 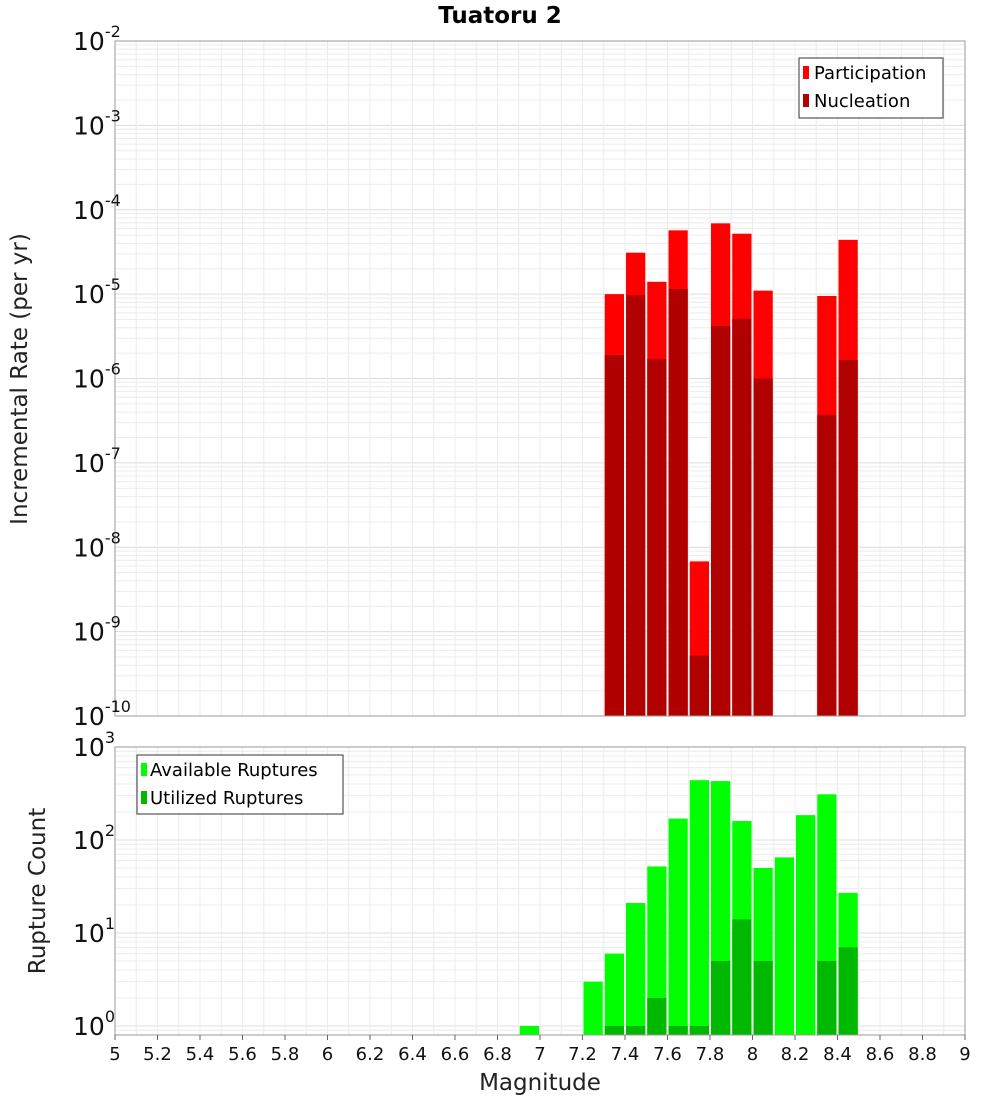 I want to click on available-ruptures-bars, so click(x=688, y=907).